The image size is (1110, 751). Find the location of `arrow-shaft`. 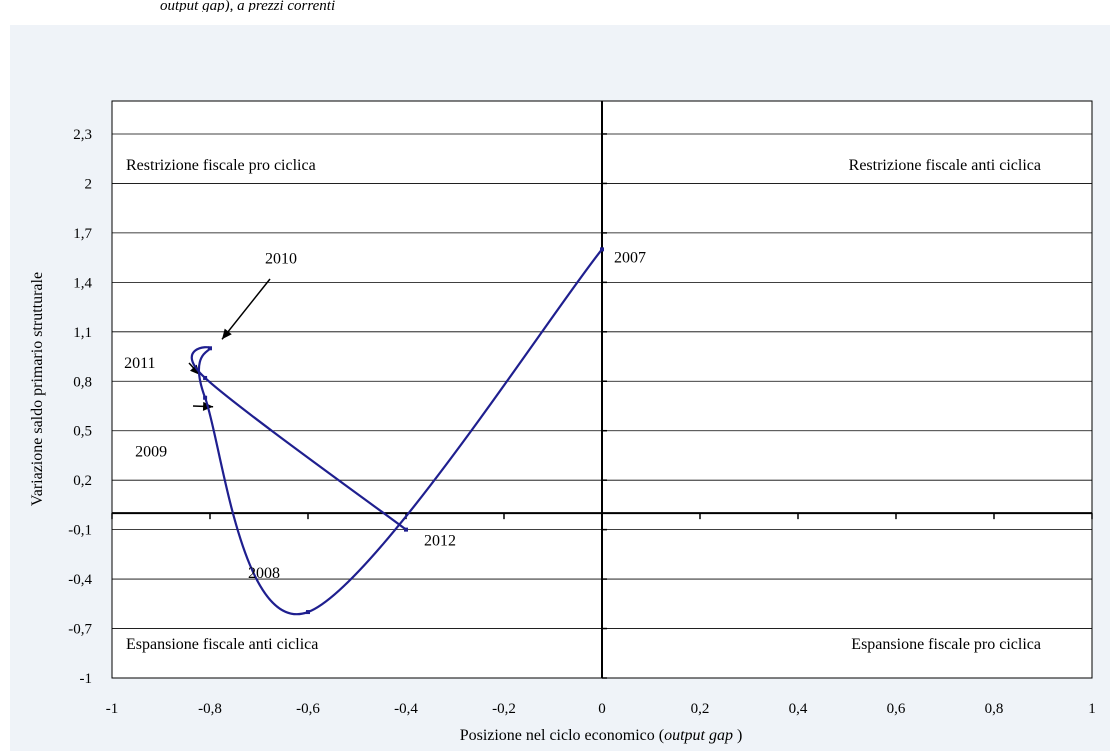

arrow-shaft is located at coordinates (246, 309).